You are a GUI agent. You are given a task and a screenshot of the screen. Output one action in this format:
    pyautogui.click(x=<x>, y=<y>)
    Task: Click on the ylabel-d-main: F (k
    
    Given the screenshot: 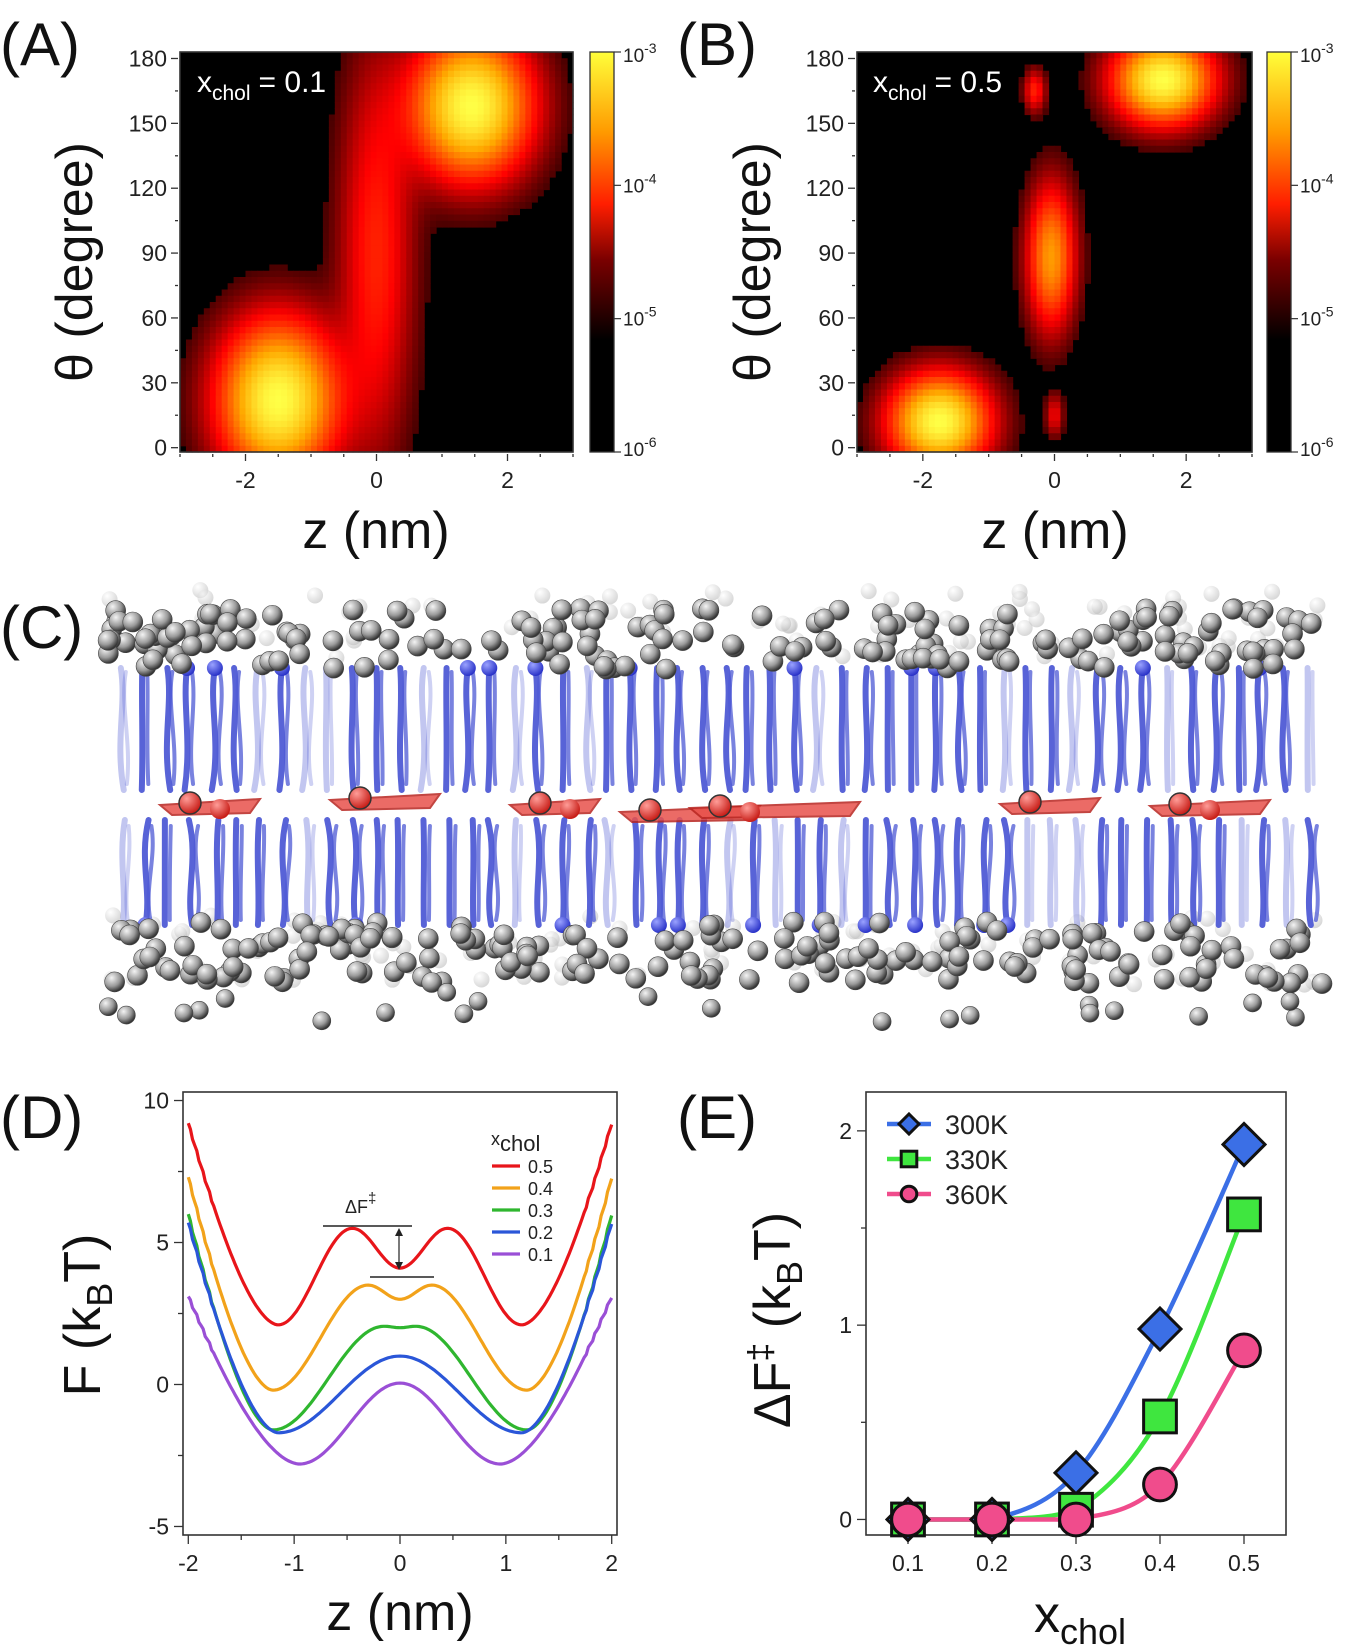 What is the action you would take?
    pyautogui.click(x=83, y=1351)
    